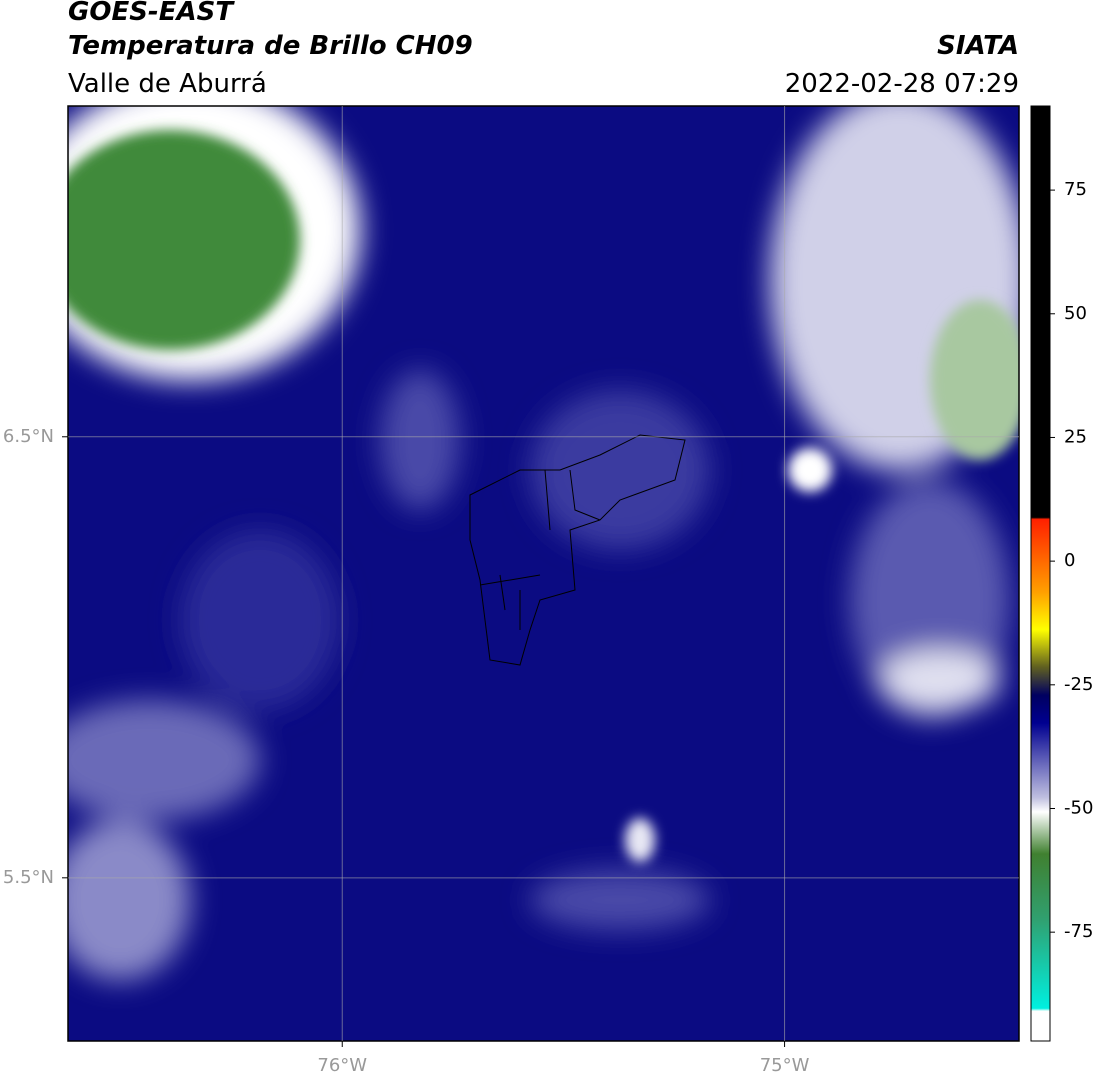  I want to click on colorbar-tick-label: 75, so click(1075, 189).